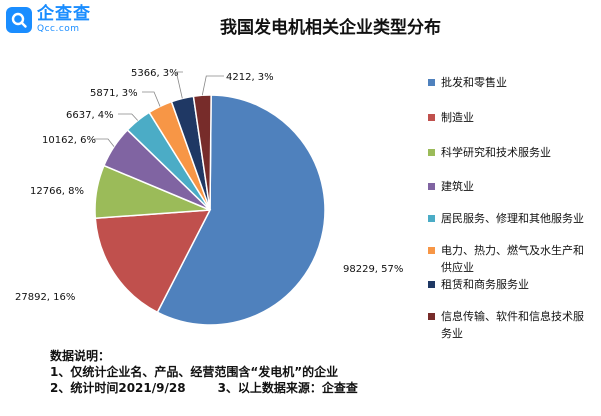  I want to click on brand-logo-icon, so click(19, 20).